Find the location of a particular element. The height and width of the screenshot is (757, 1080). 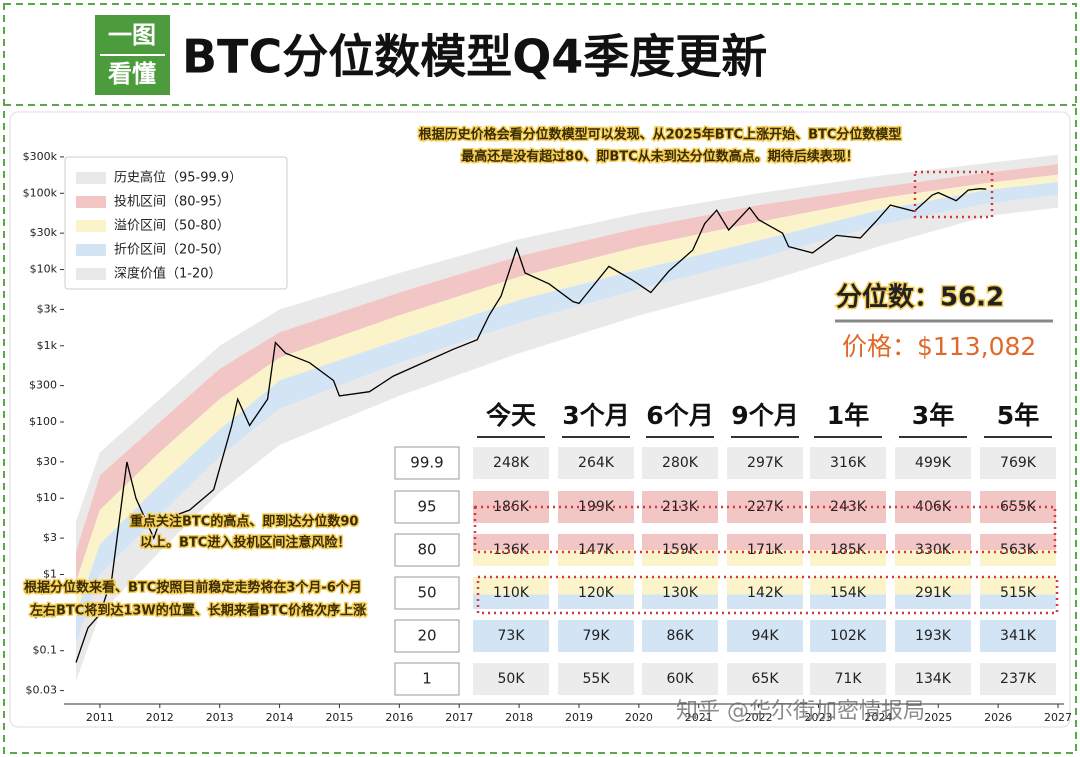

table-value: 291K is located at coordinates (933, 593).